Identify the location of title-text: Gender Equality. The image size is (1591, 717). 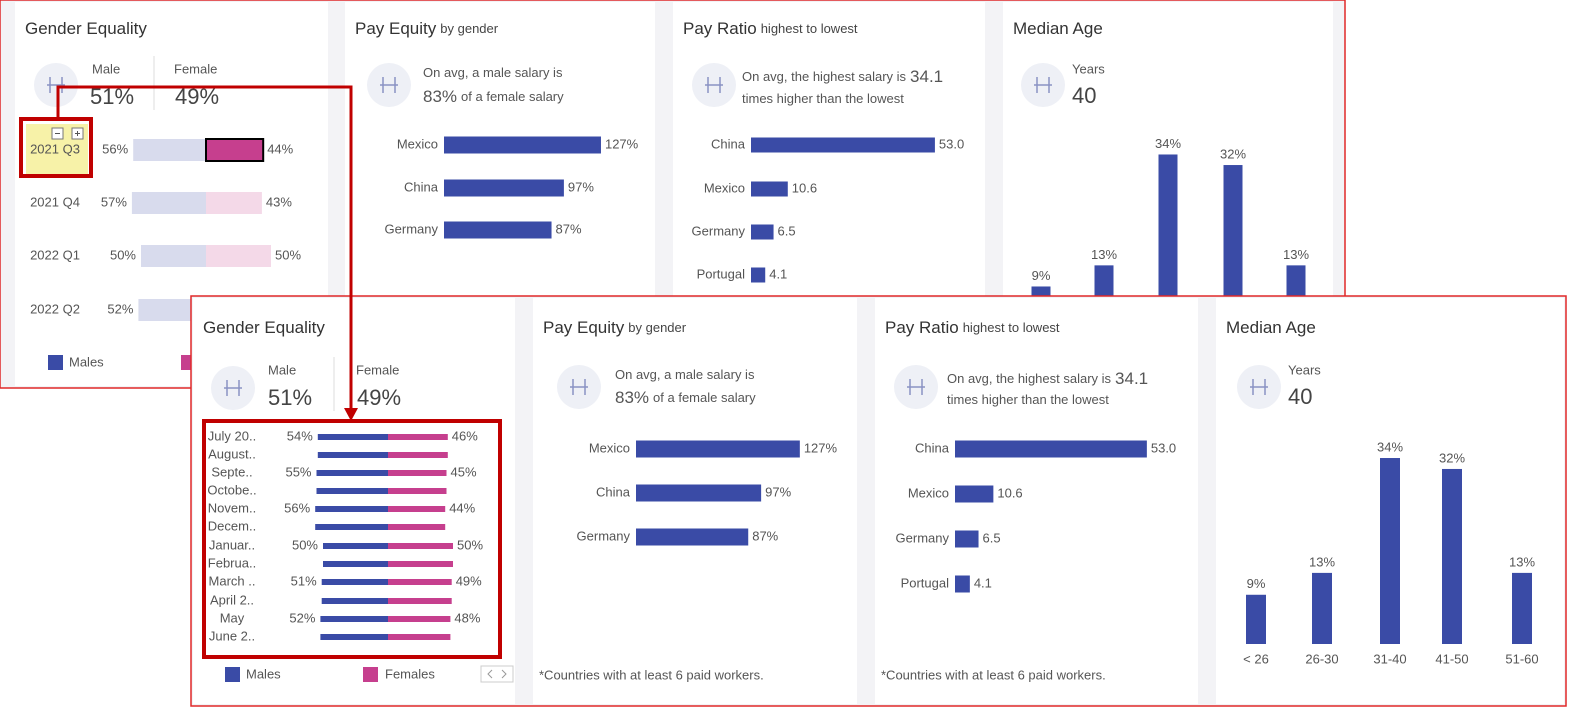
(86, 28).